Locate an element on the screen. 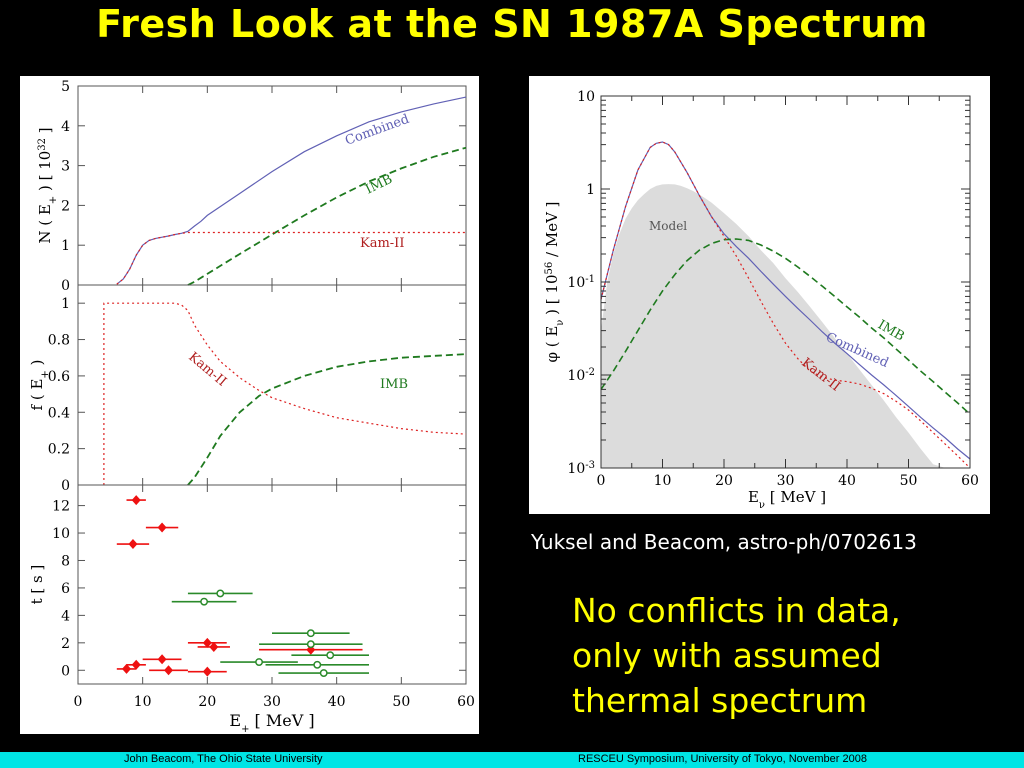 This screenshot has width=1024, height=768. note-line: No conflicts in data, is located at coordinates (736, 610).